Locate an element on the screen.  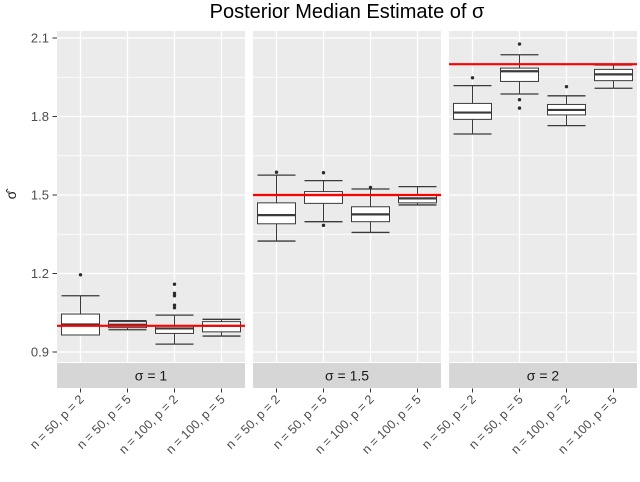
facet-strip-label: σ = 1.5 is located at coordinates (347, 376).